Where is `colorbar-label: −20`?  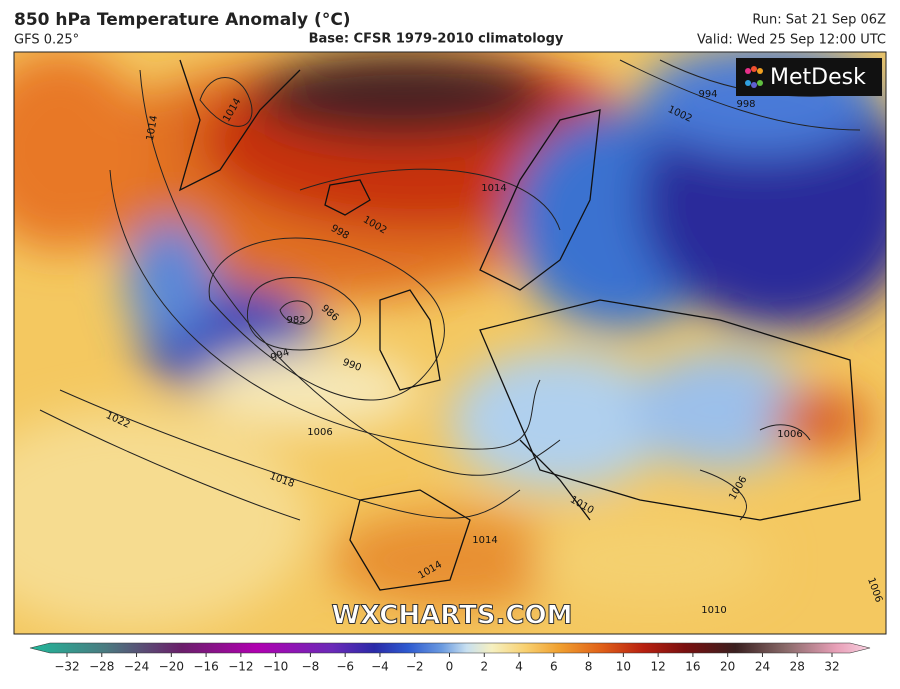 colorbar-label: −20 is located at coordinates (171, 667).